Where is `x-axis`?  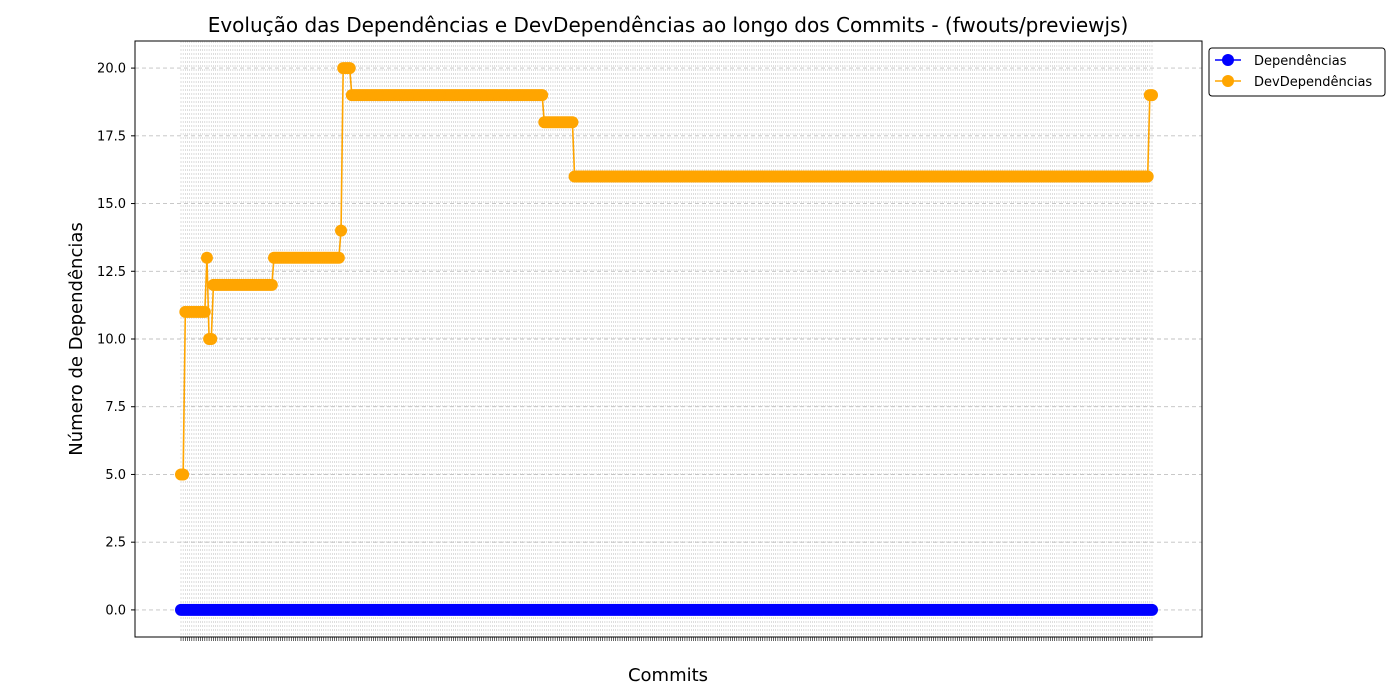 x-axis is located at coordinates (666, 639).